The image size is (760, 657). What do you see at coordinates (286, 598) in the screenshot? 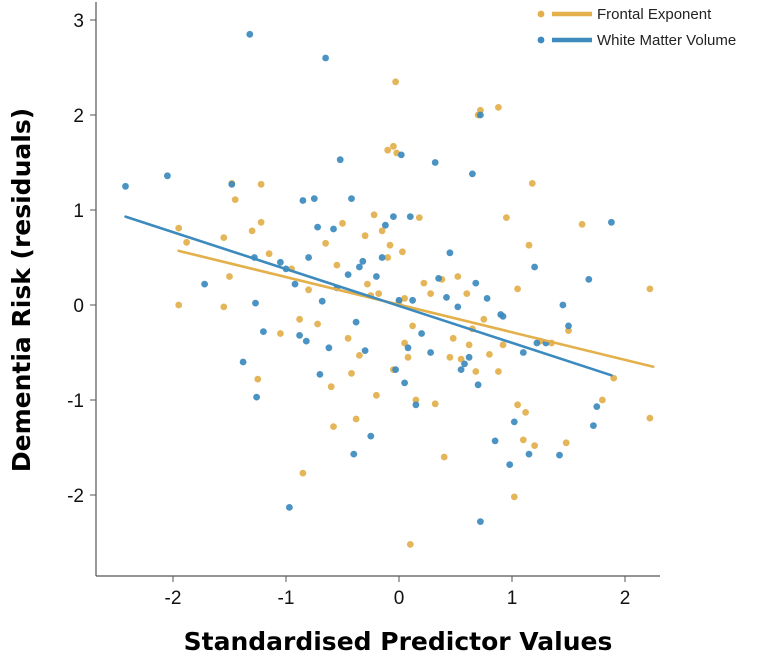
I see `x-tick-label: -1` at bounding box center [286, 598].